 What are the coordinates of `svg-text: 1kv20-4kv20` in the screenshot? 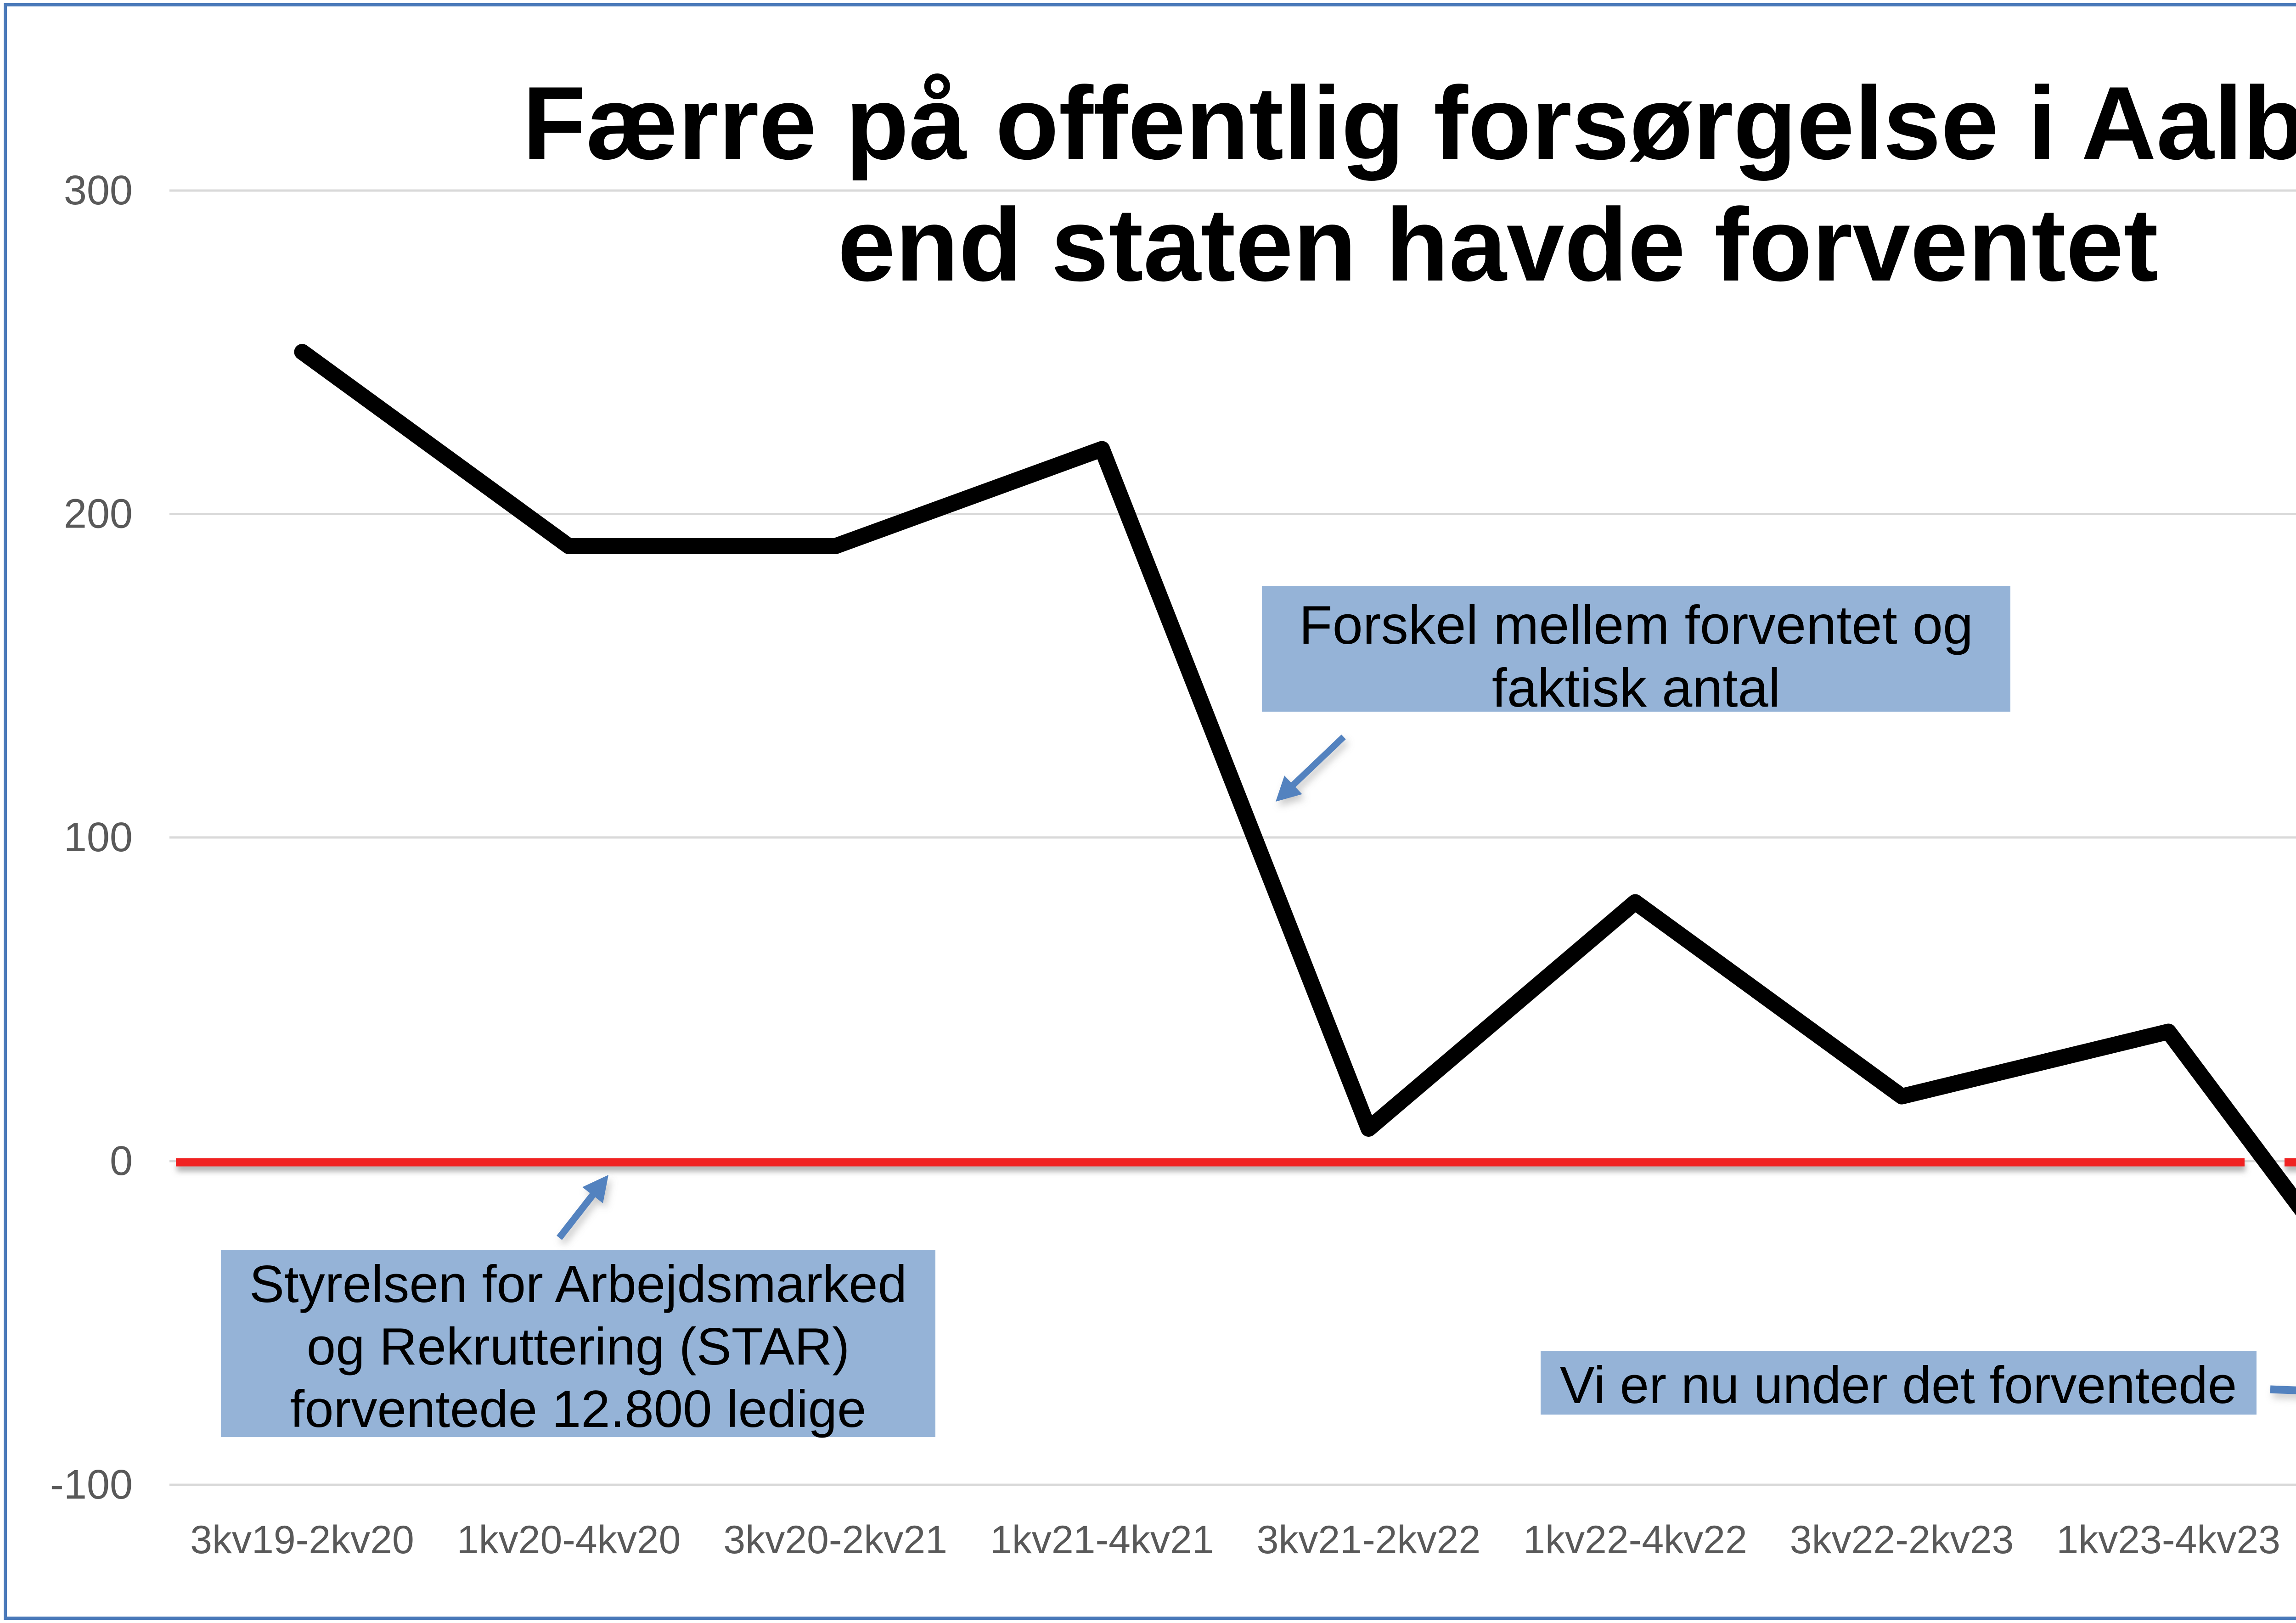 It's located at (569, 1540).